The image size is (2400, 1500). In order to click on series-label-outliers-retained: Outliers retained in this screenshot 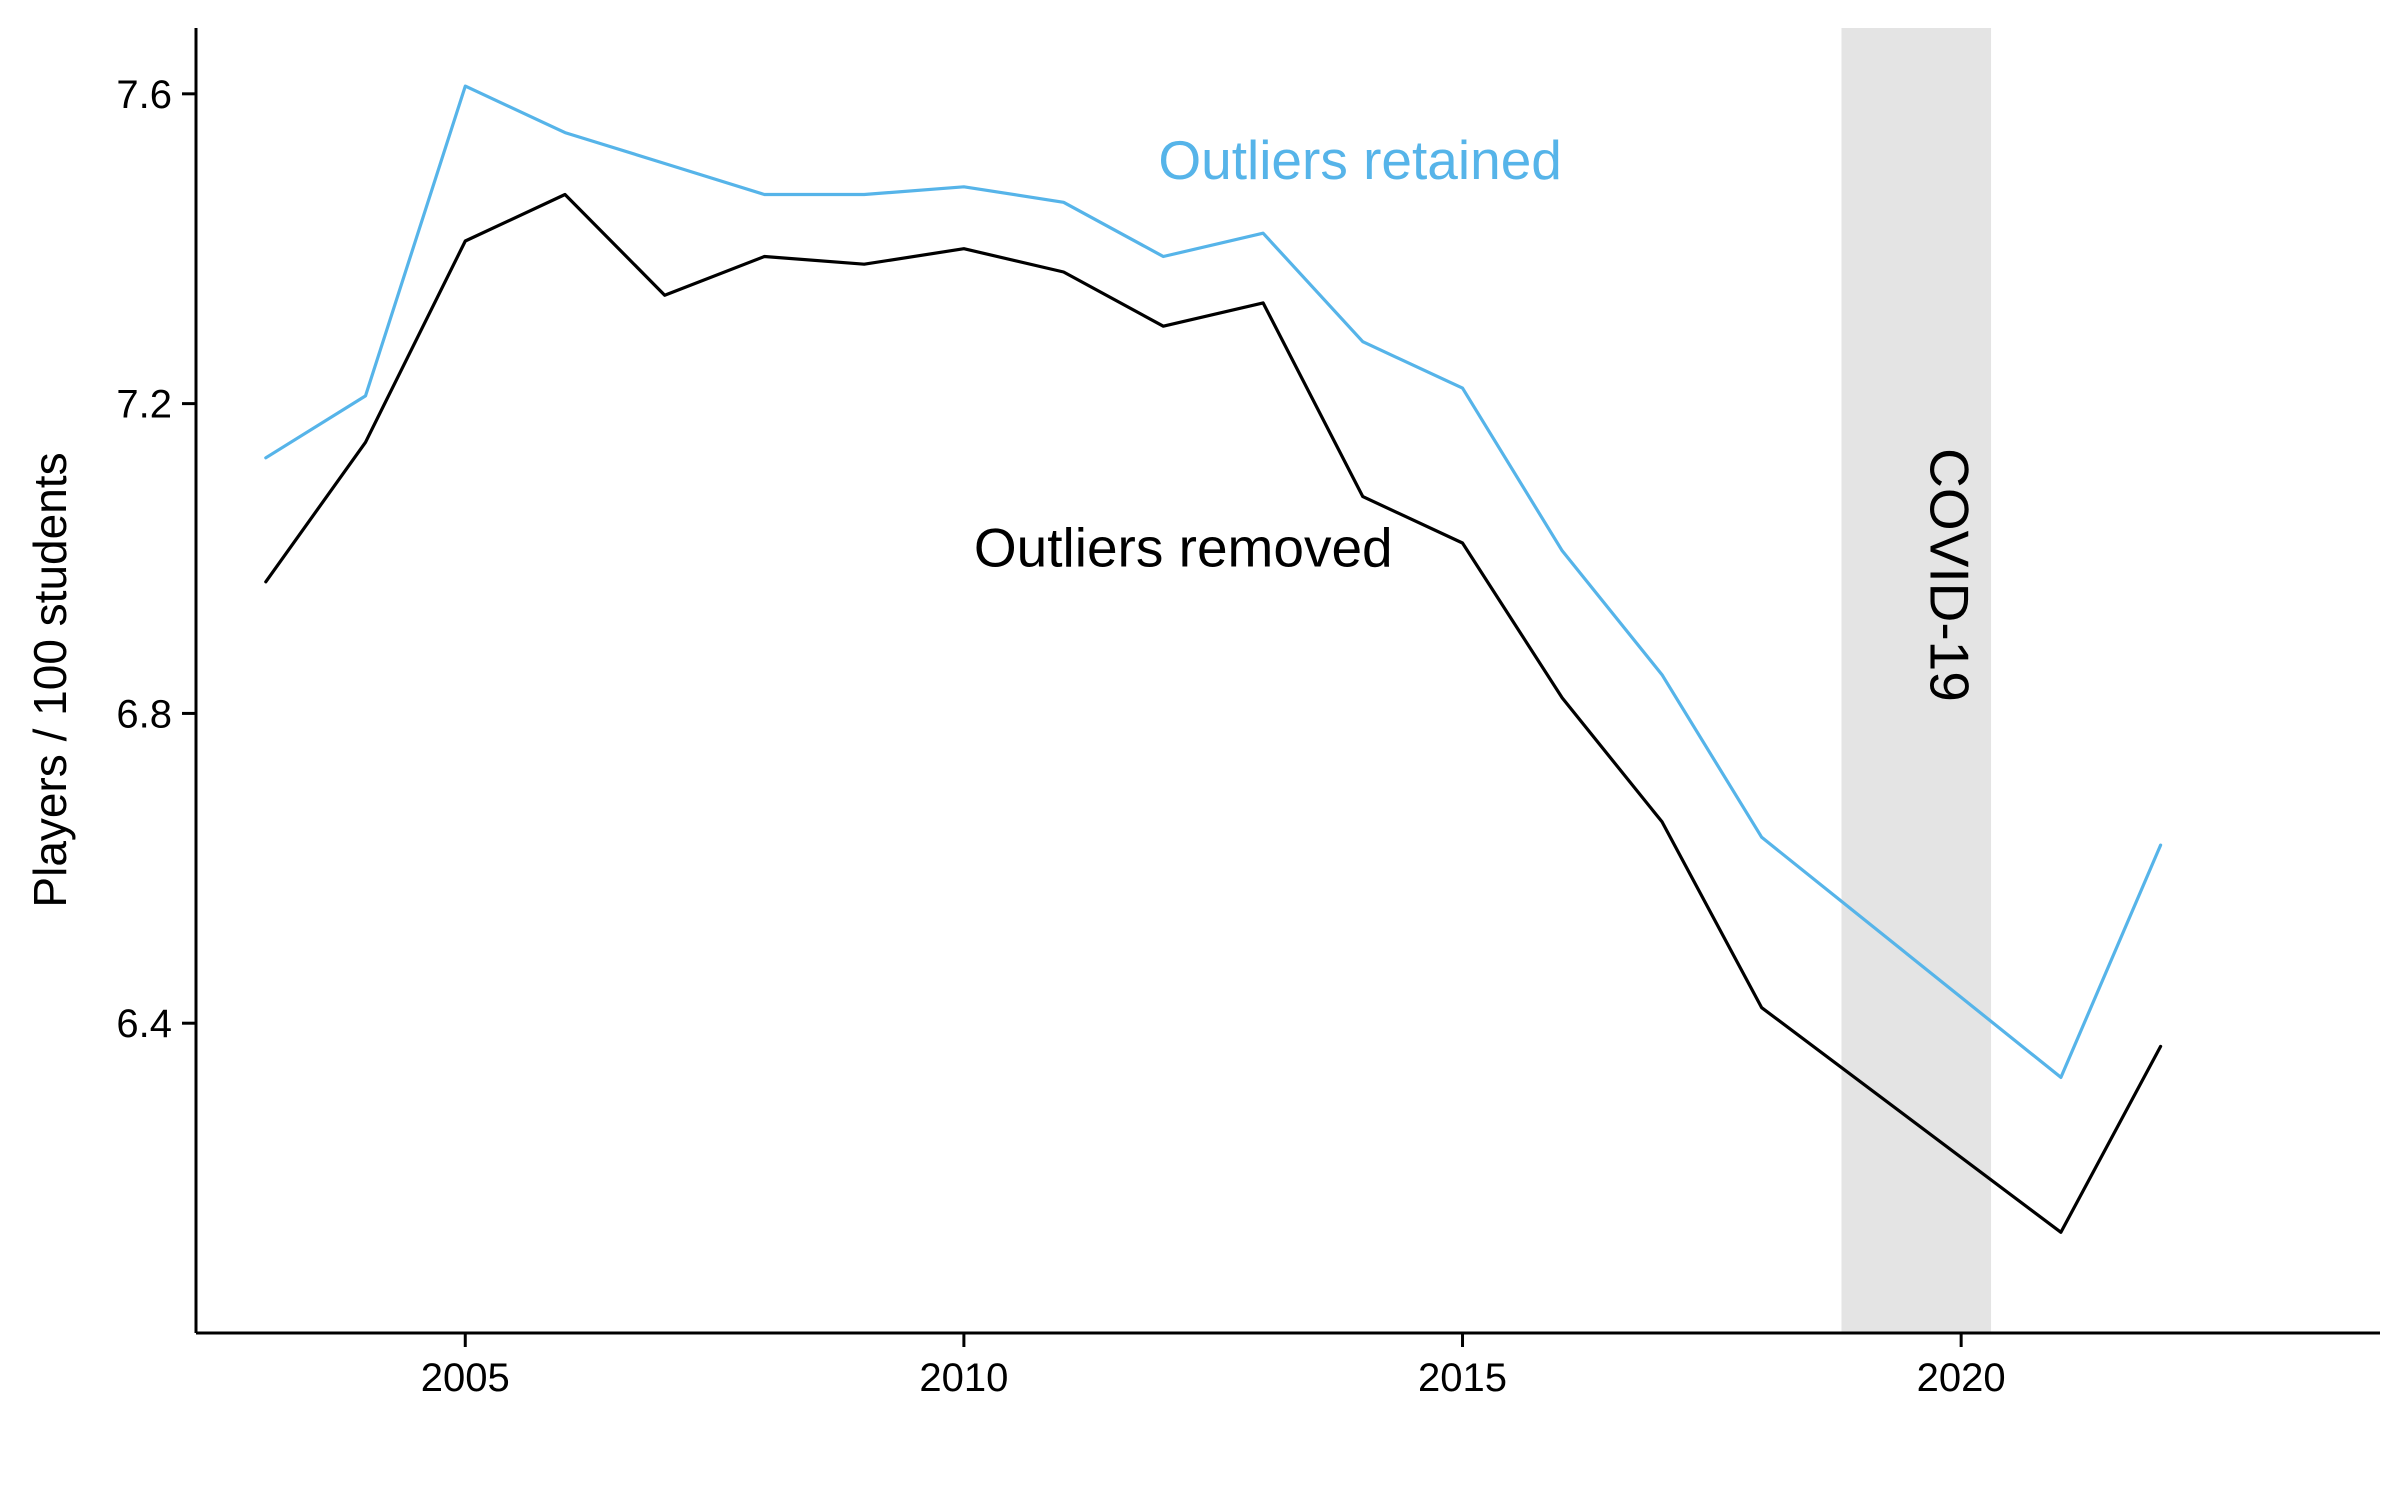, I will do `click(1360, 160)`.